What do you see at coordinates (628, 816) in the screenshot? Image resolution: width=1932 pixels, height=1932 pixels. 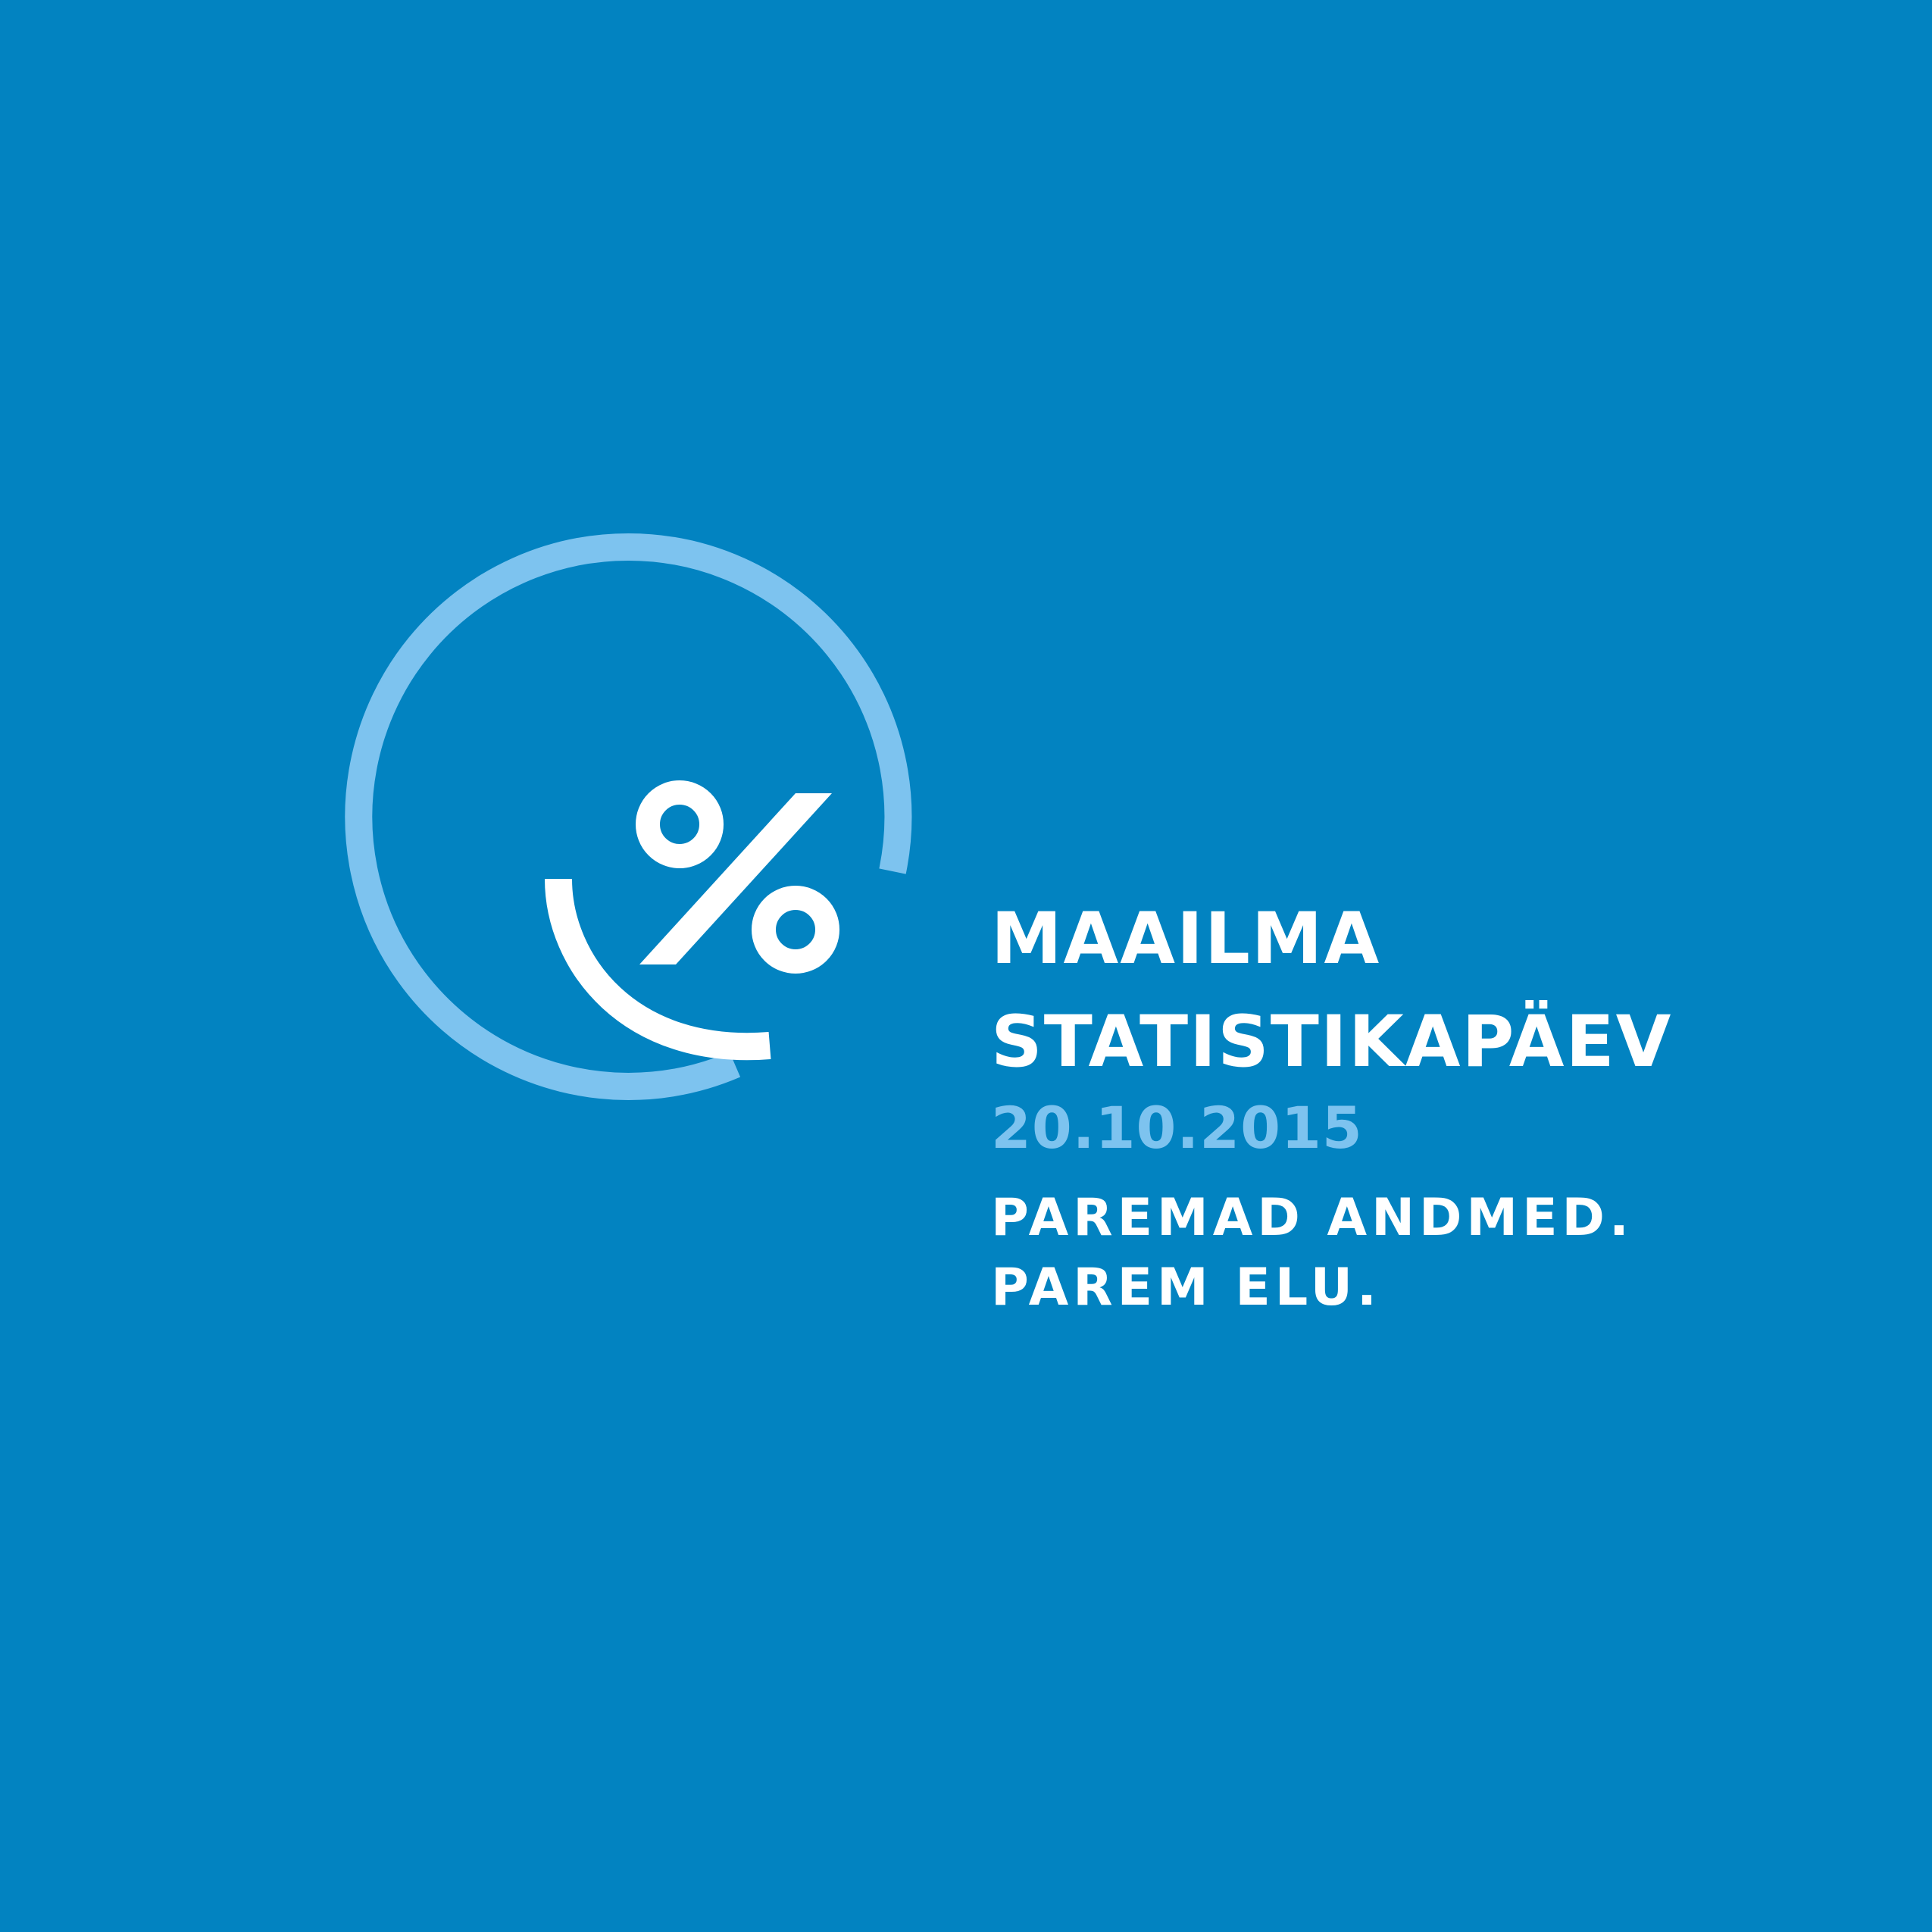 I see `outer-ring-arc` at bounding box center [628, 816].